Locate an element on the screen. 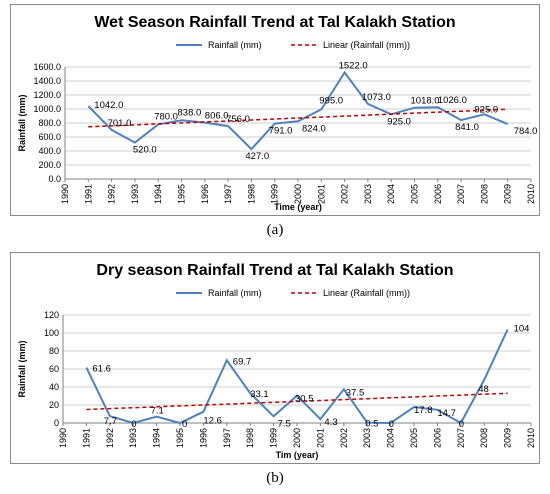  series-line-linear is located at coordinates (297, 401).